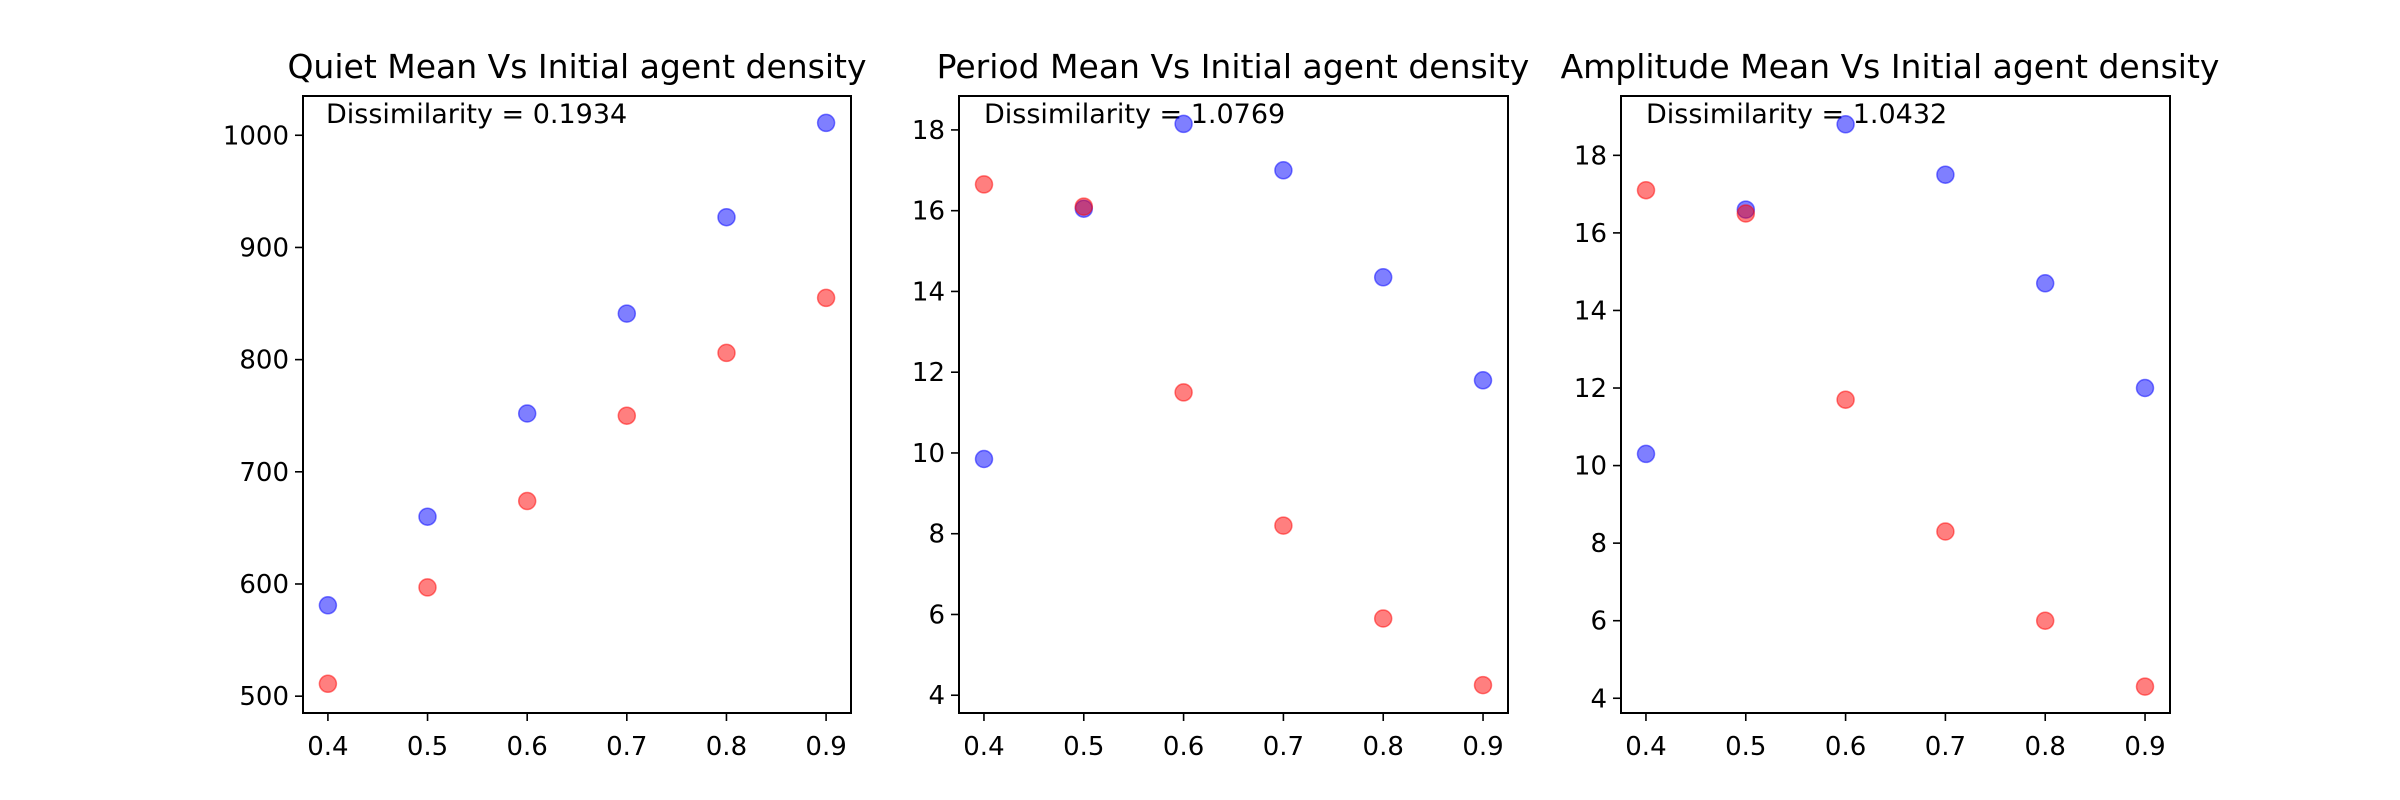 The image size is (2400, 800). What do you see at coordinates (264, 697) in the screenshot?
I see `y-tick-label: 500` at bounding box center [264, 697].